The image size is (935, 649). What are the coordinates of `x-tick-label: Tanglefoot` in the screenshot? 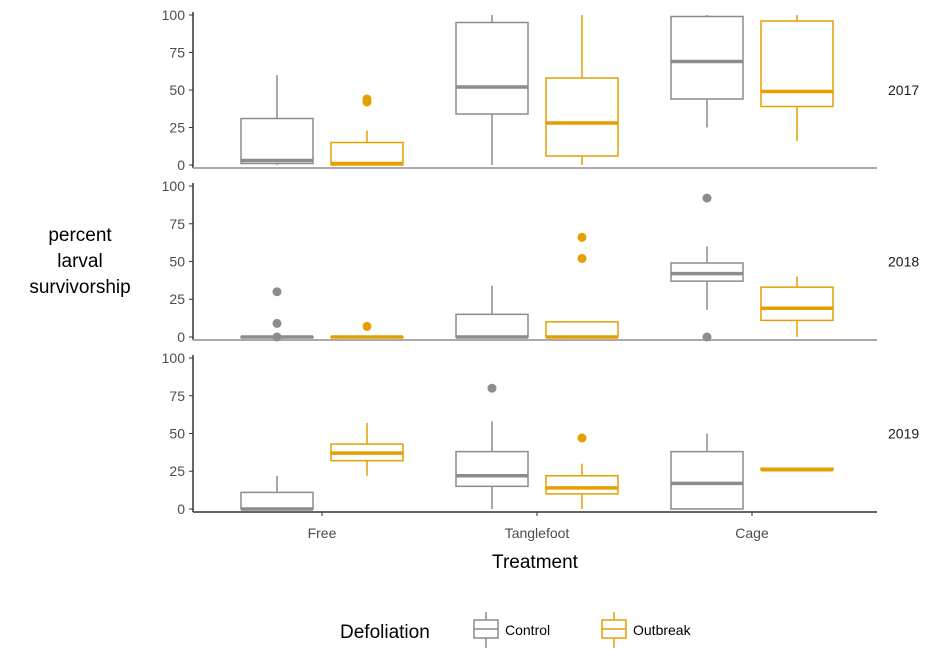 It's located at (537, 533).